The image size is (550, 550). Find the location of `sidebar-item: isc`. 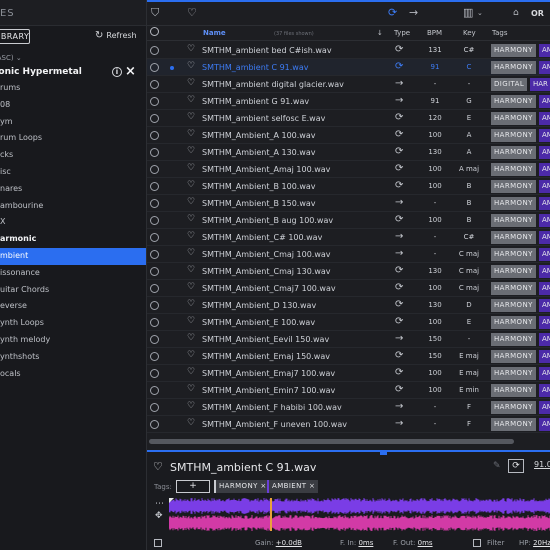

sidebar-item: isc is located at coordinates (5, 171).